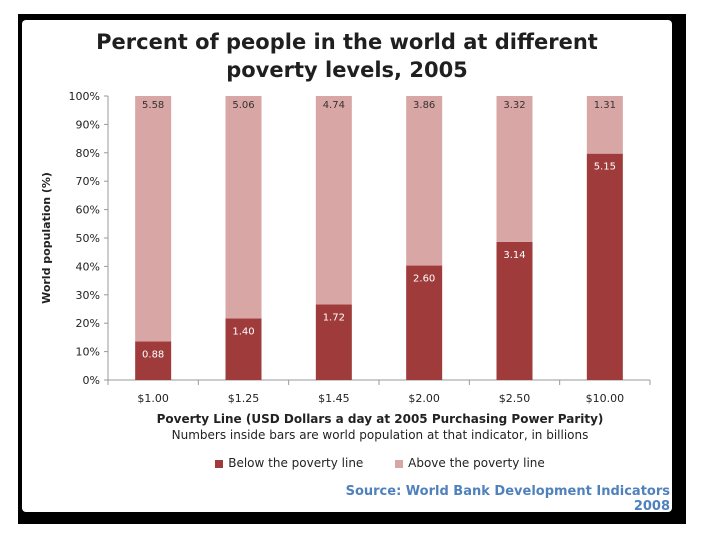  Describe the element at coordinates (476, 463) in the screenshot. I see `legend-label-above: Above the poverty line` at that location.